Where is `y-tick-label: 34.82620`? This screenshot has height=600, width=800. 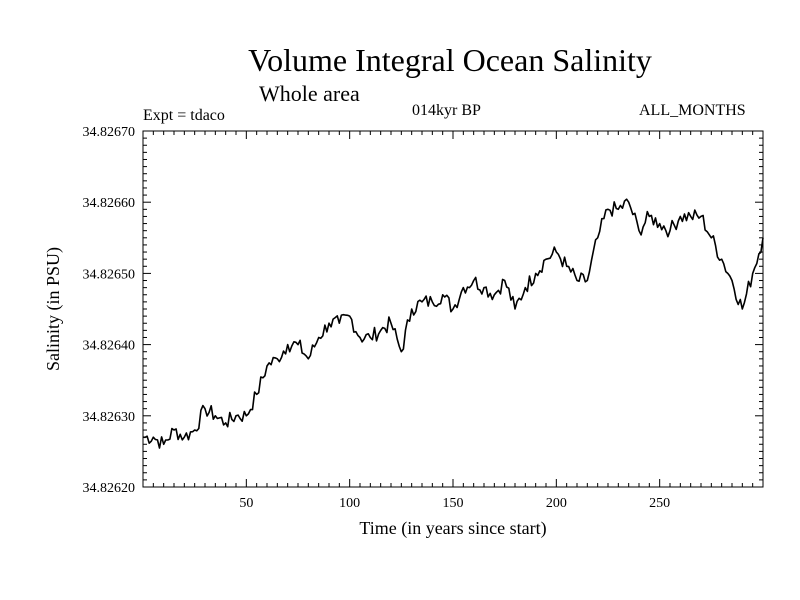
y-tick-label: 34.82620 is located at coordinates (109, 488).